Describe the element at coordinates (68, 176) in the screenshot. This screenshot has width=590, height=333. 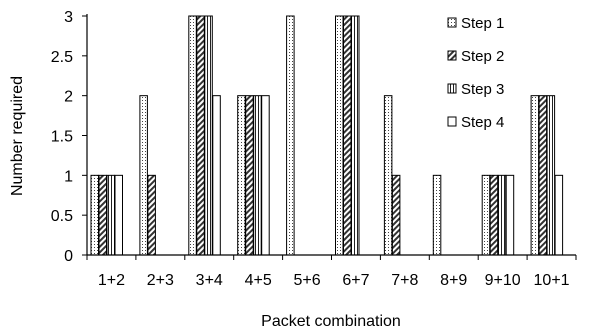
I see `y-tick-label: 1` at that location.